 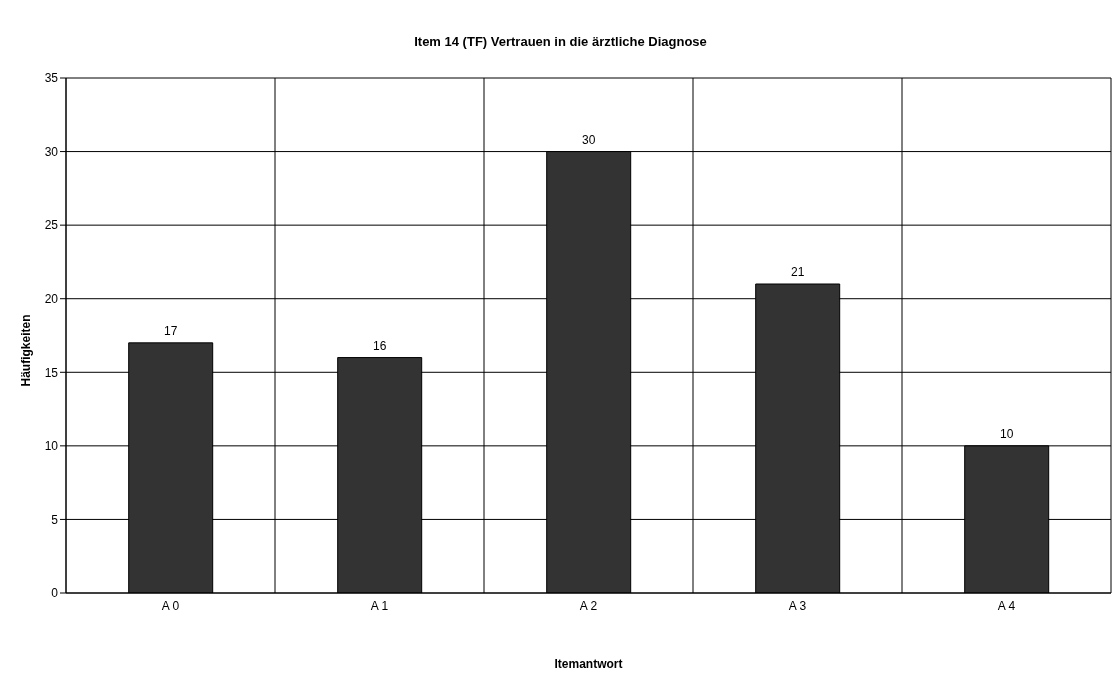 What do you see at coordinates (55, 519) in the screenshot?
I see `y-tick-label: 5` at bounding box center [55, 519].